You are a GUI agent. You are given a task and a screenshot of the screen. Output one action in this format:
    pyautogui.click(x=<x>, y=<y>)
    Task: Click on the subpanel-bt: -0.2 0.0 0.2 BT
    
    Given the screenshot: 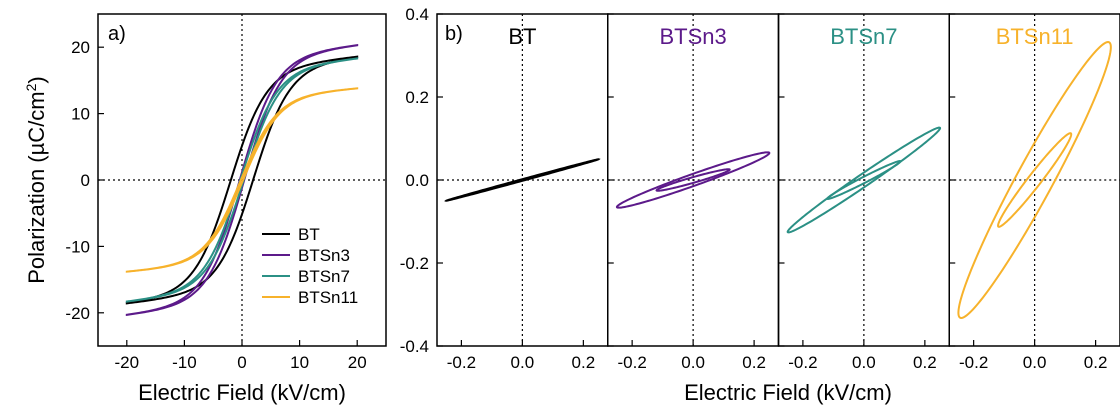 What is the action you would take?
    pyautogui.click(x=522, y=192)
    